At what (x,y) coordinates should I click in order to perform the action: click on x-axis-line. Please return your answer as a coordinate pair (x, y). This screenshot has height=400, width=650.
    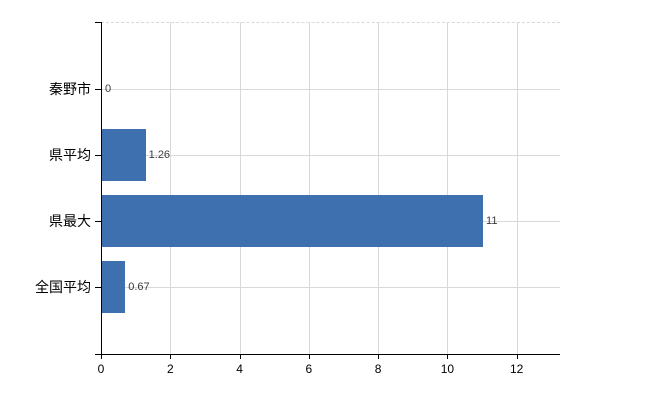
    Looking at the image, I should click on (327, 354).